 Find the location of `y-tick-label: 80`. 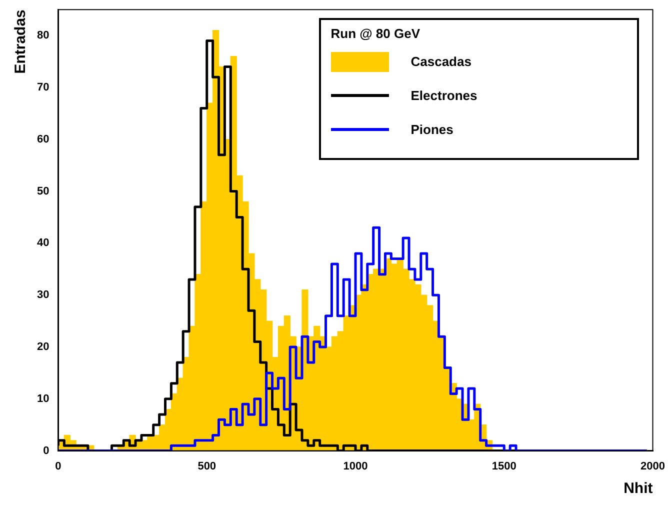

y-tick-label: 80 is located at coordinates (43, 36).